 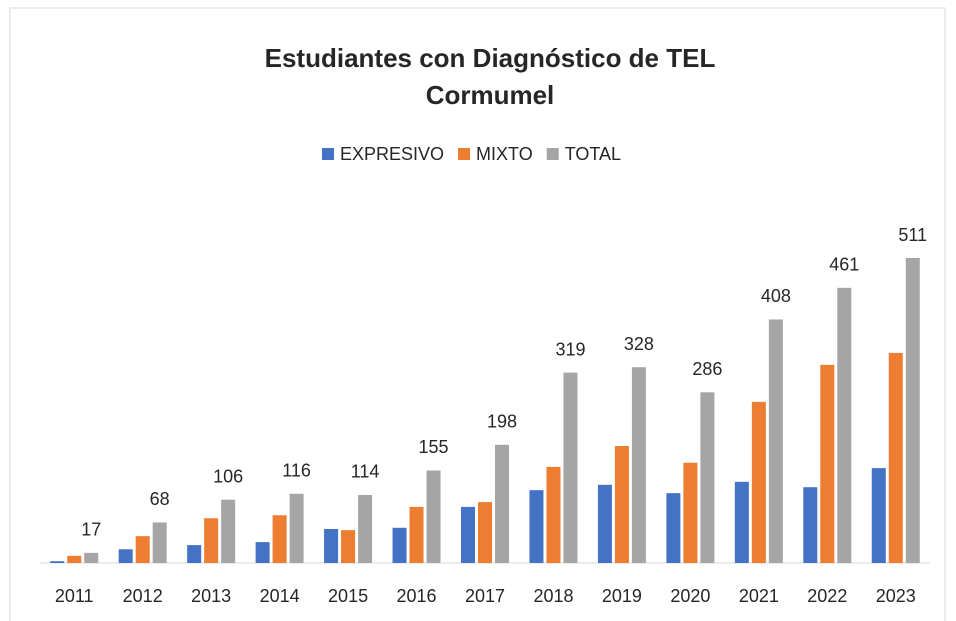 I want to click on x-tick-label: 2016, so click(x=417, y=596).